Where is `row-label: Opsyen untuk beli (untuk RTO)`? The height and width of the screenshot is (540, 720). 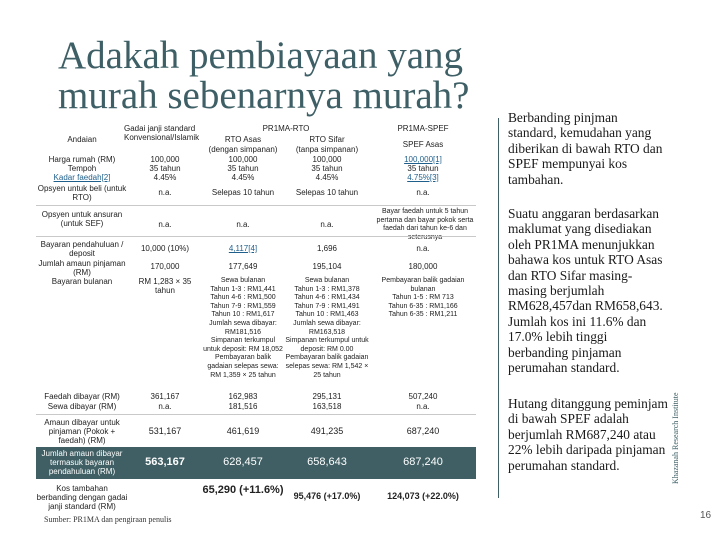
row-label: Opsyen untuk beli (untuk RTO) is located at coordinates (82, 193).